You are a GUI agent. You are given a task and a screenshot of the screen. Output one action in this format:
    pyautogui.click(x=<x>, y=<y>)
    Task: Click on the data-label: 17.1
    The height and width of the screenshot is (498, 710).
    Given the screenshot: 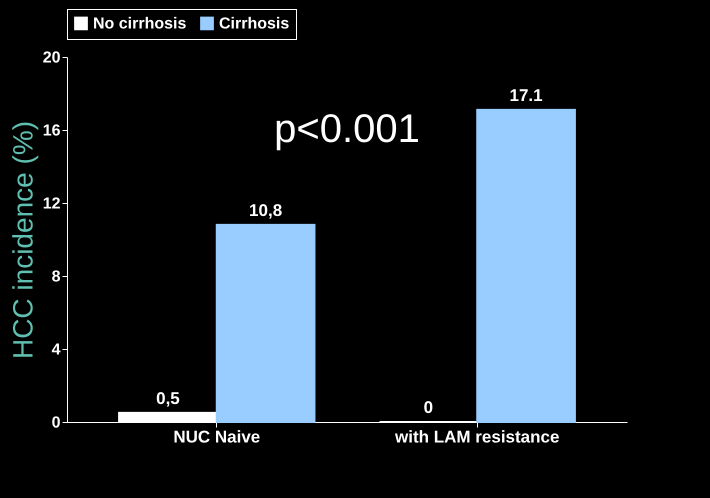 What is the action you would take?
    pyautogui.click(x=526, y=95)
    